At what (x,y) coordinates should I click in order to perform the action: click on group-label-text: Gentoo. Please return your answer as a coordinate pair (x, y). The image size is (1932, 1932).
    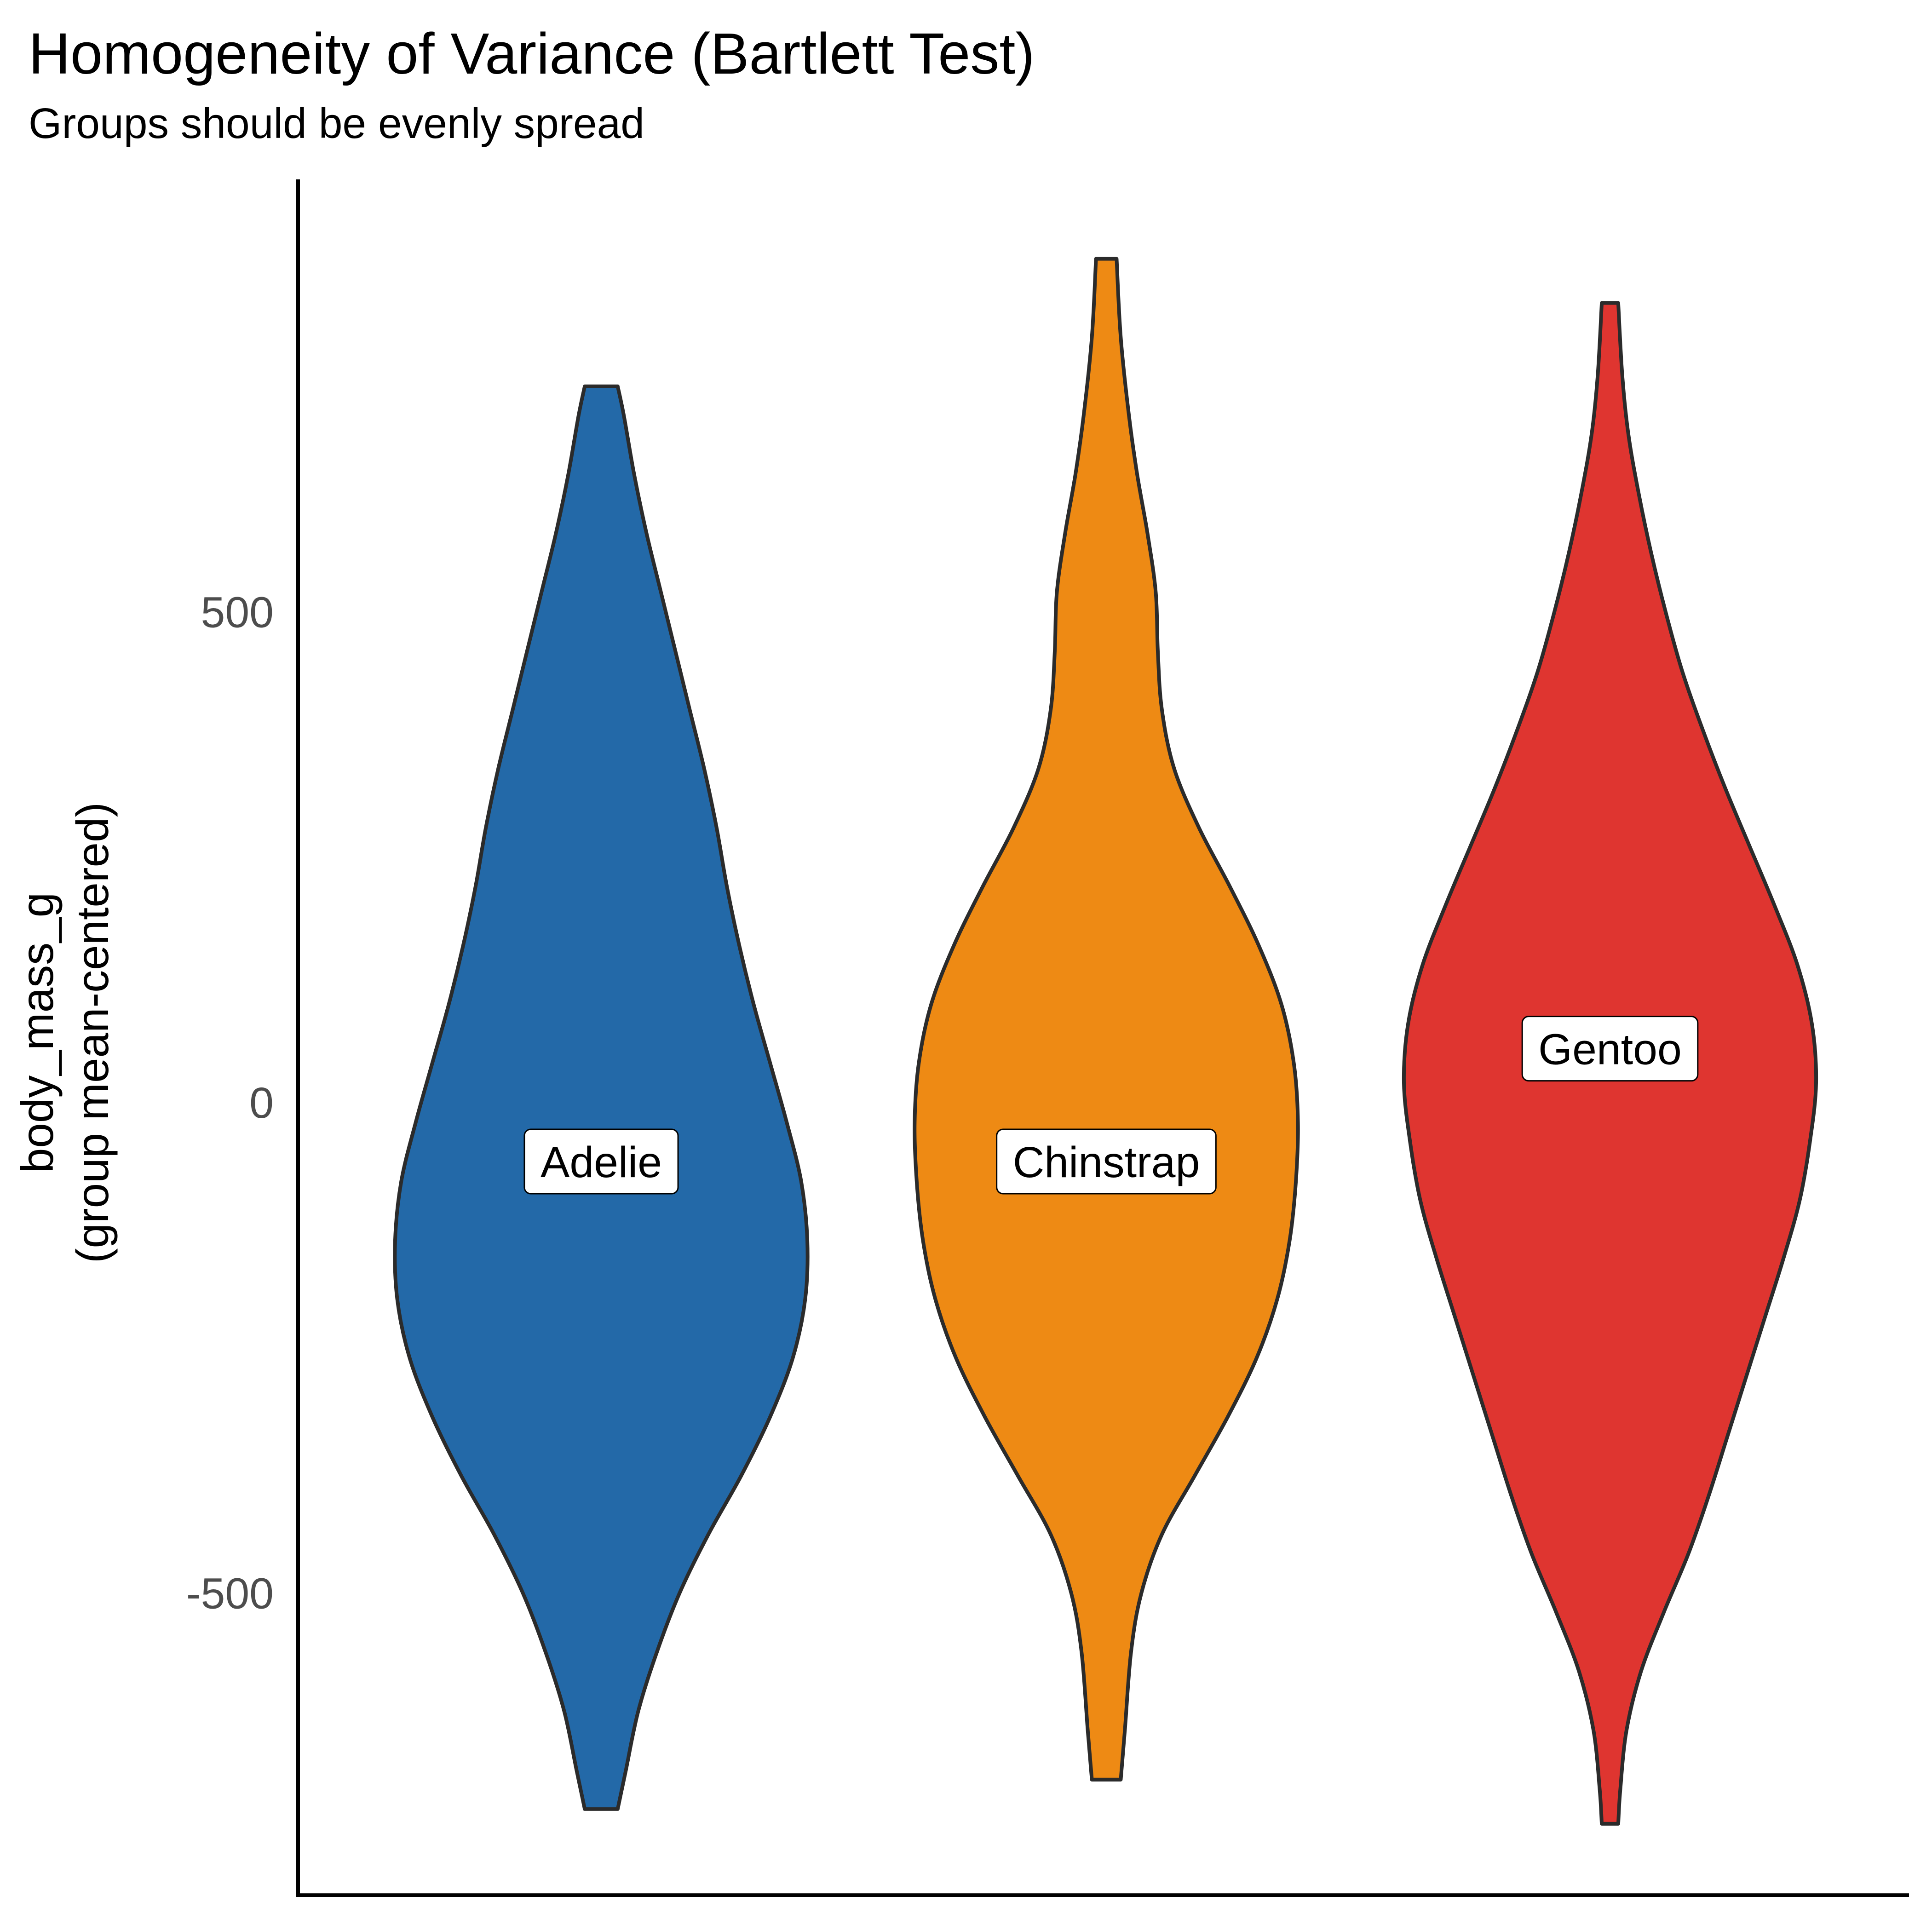
    Looking at the image, I should click on (1610, 1049).